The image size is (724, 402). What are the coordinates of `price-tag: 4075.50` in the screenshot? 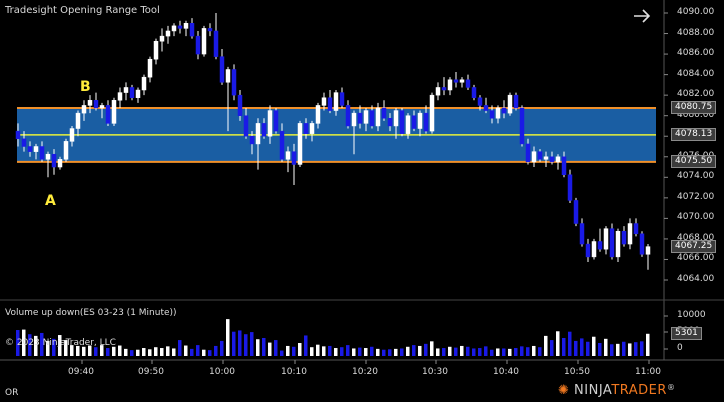 It's located at (693, 161).